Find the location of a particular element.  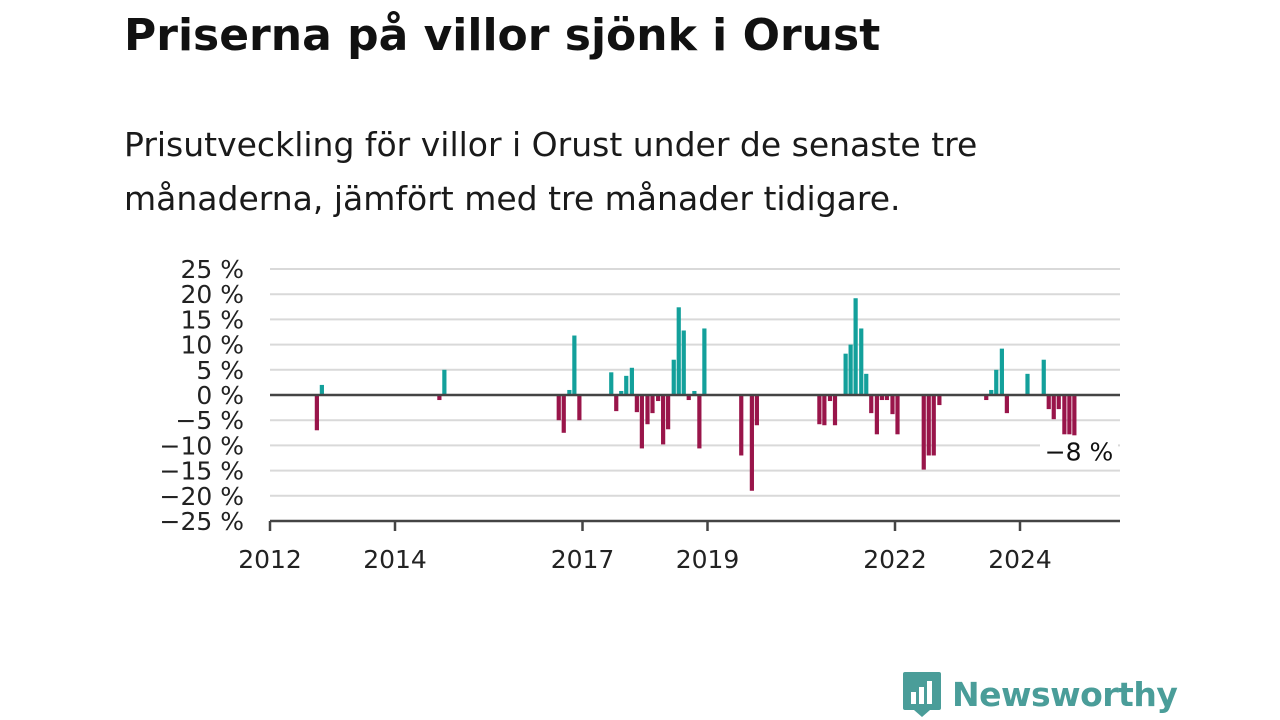

x-tick-label: 2022 is located at coordinates (895, 559).